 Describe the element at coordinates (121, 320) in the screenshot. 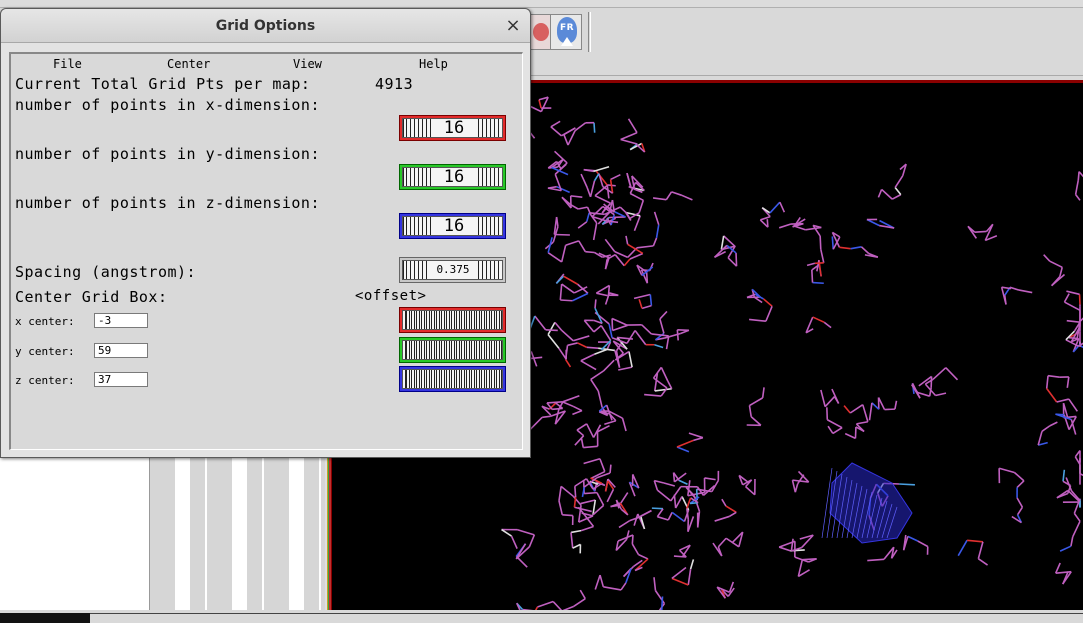

I see `x-center-input` at that location.